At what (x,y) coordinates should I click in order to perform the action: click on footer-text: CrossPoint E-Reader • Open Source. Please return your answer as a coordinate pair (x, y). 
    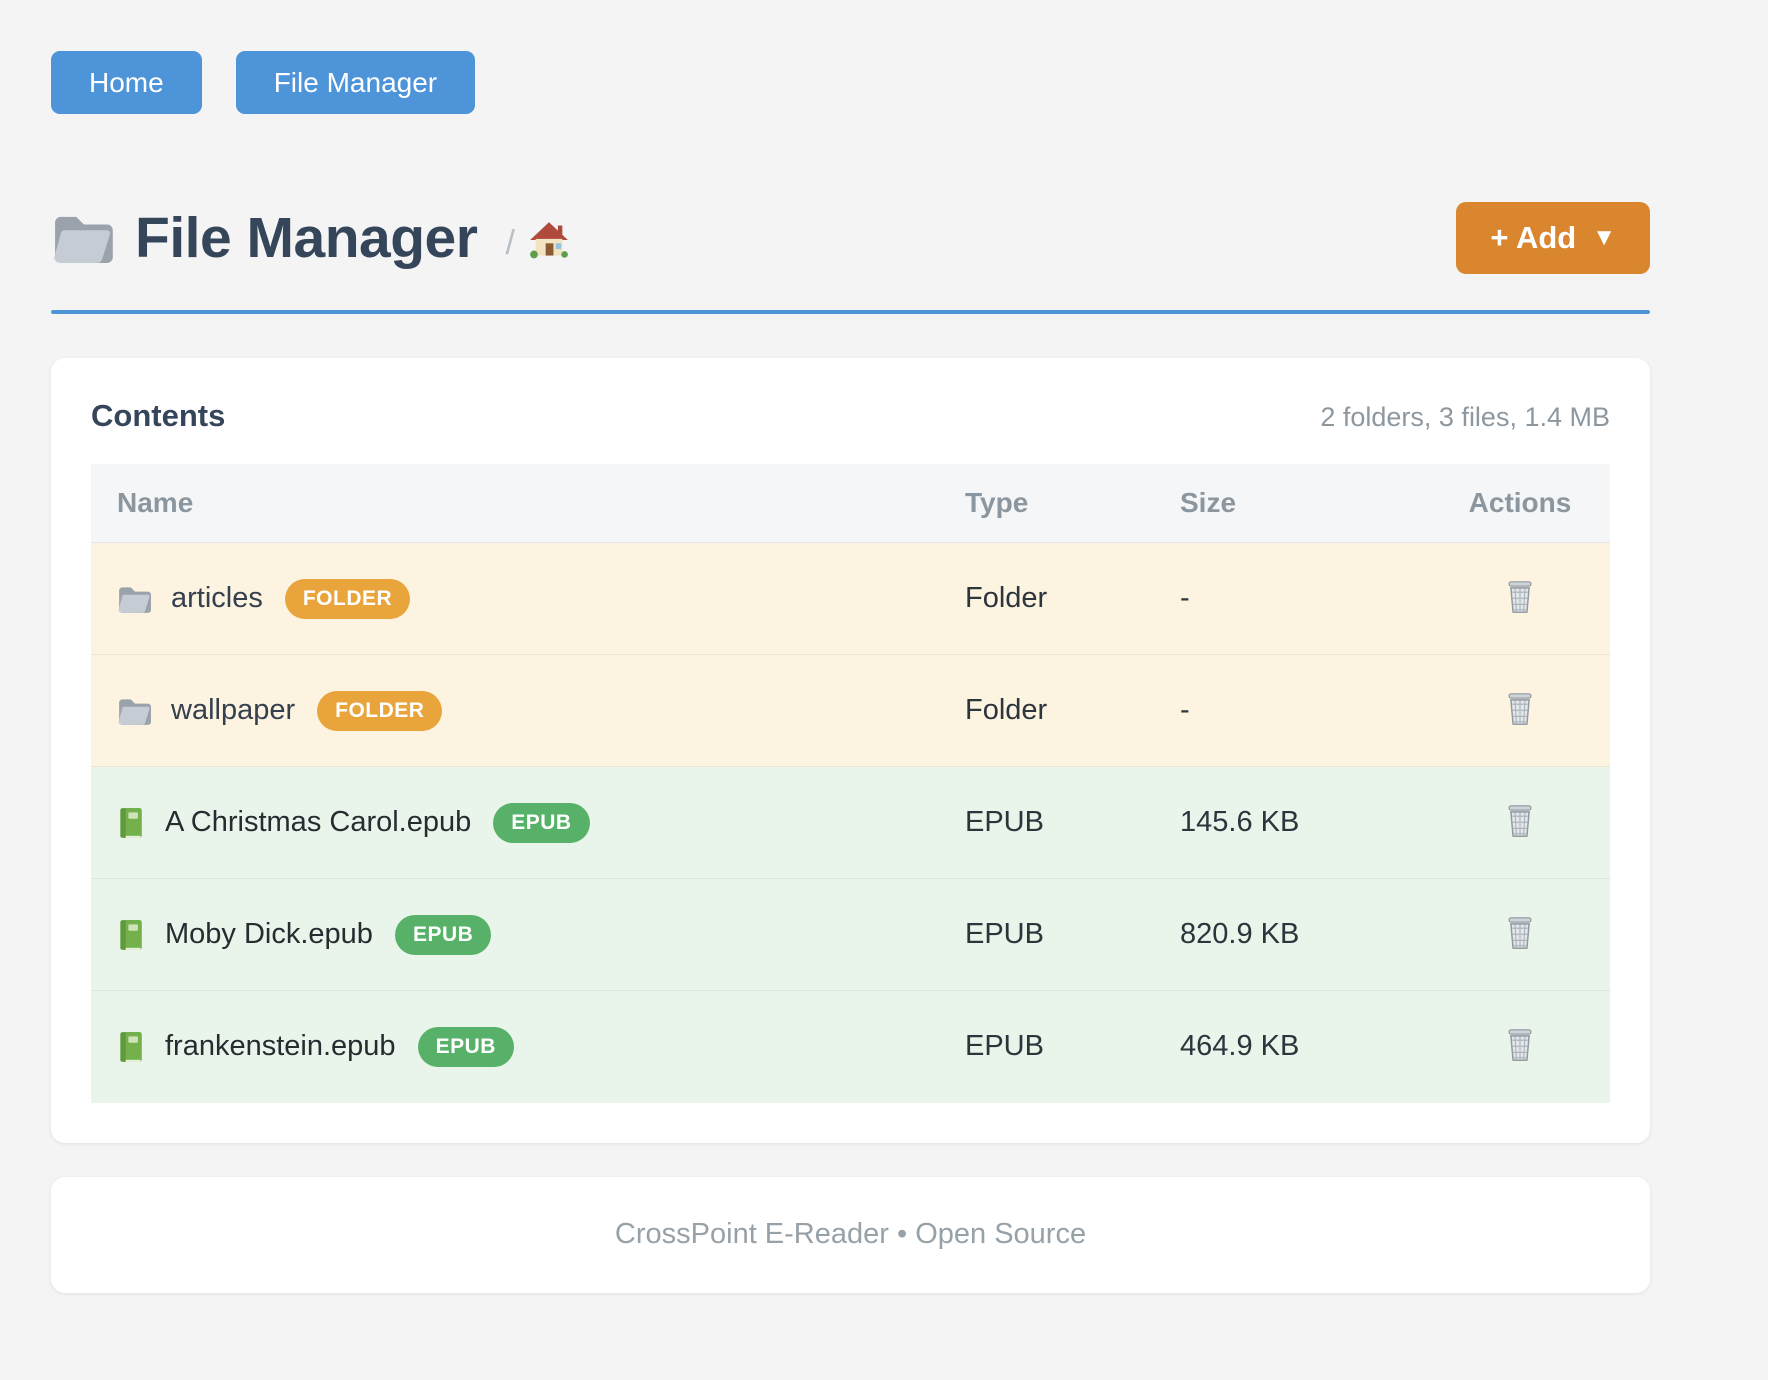
    Looking at the image, I should click on (850, 1234).